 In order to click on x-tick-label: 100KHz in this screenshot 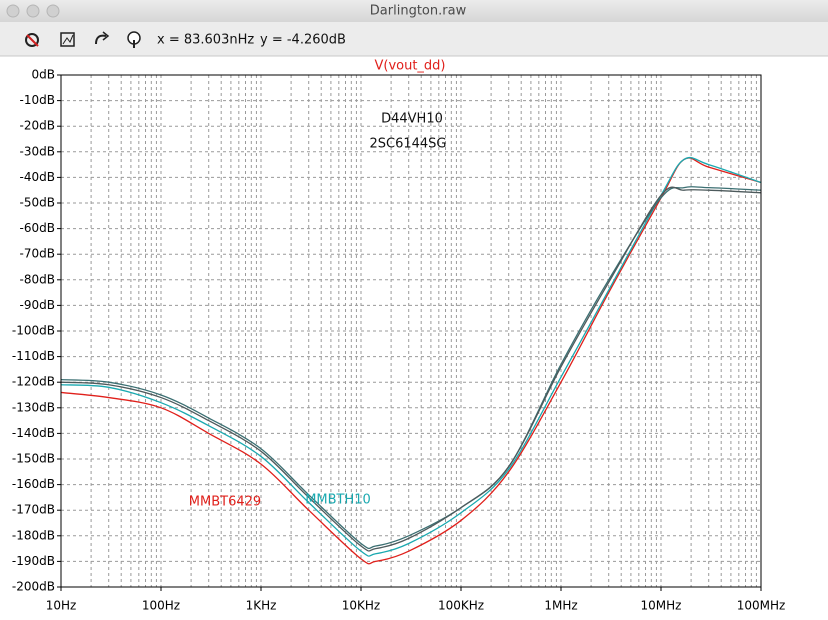, I will do `click(461, 606)`.